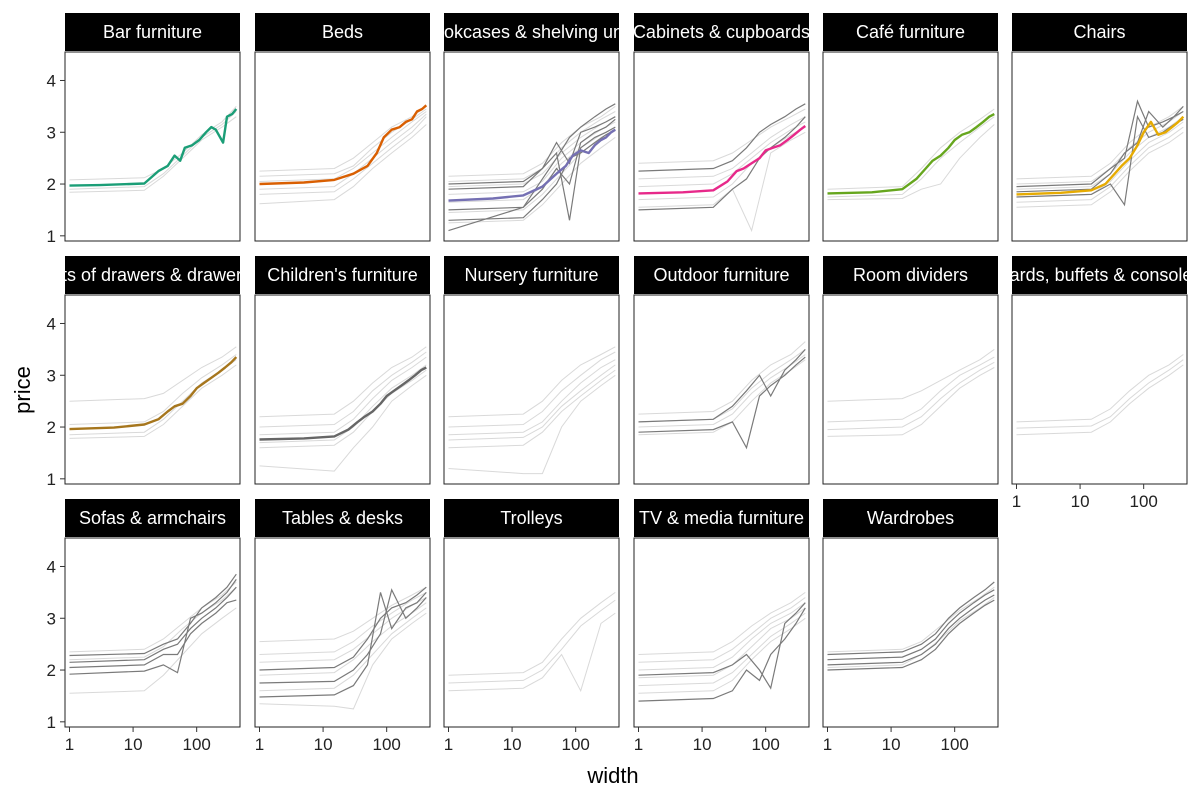 This screenshot has height=800, width=1200. I want to click on facet-strip-label: Children's furniture, so click(342, 275).